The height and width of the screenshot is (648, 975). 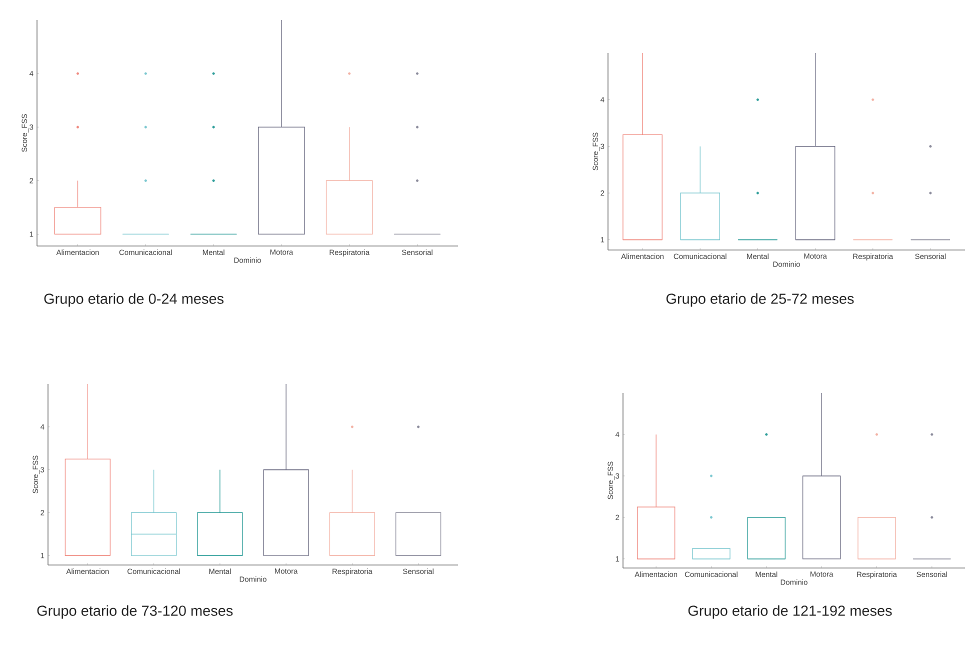 I want to click on text: Grupo etario de 73-120 meses, so click(x=135, y=612).